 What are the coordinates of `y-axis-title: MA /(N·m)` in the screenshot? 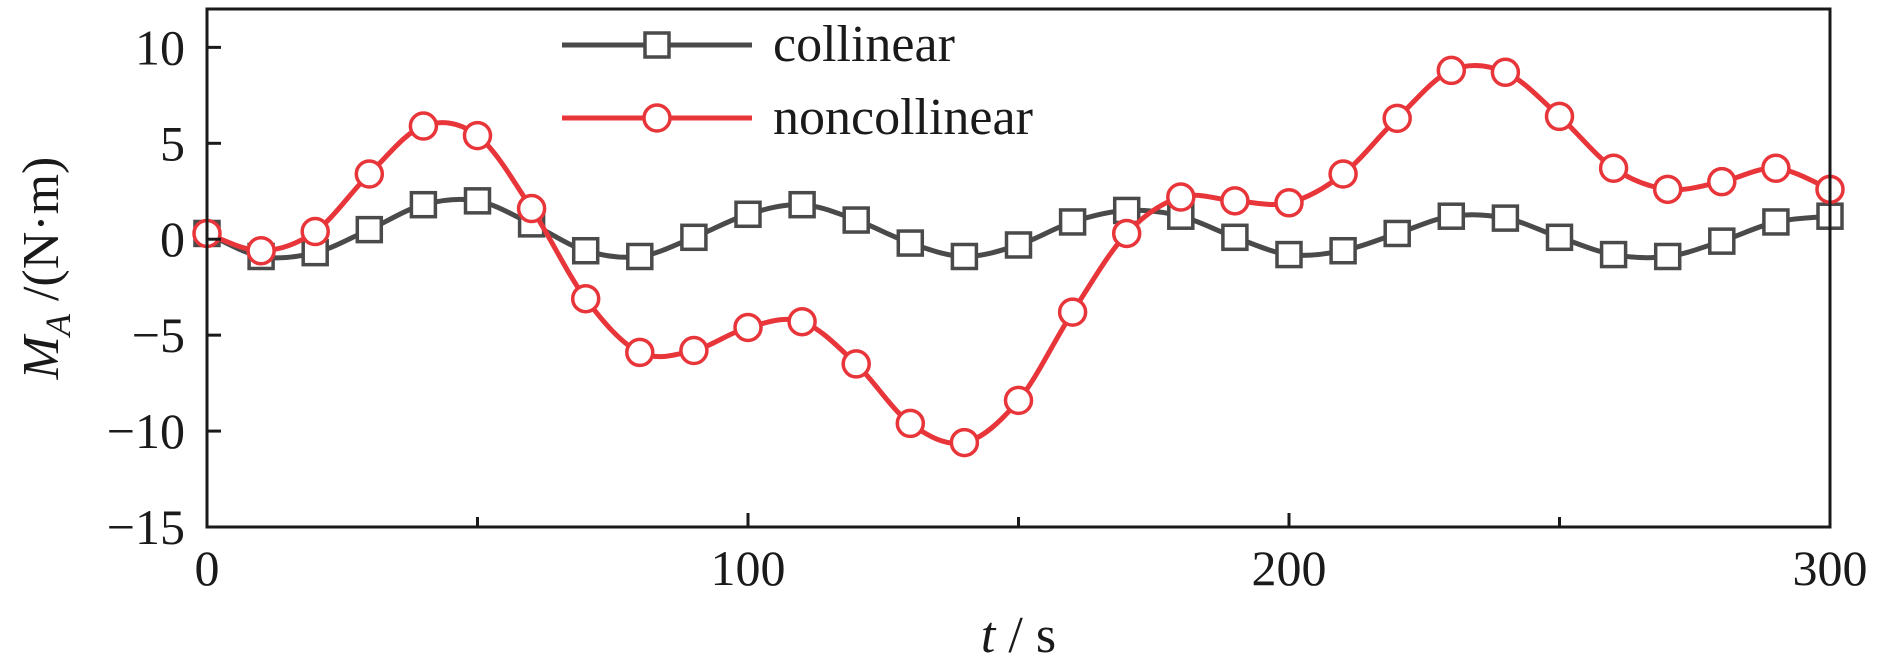 It's located at (45, 269).